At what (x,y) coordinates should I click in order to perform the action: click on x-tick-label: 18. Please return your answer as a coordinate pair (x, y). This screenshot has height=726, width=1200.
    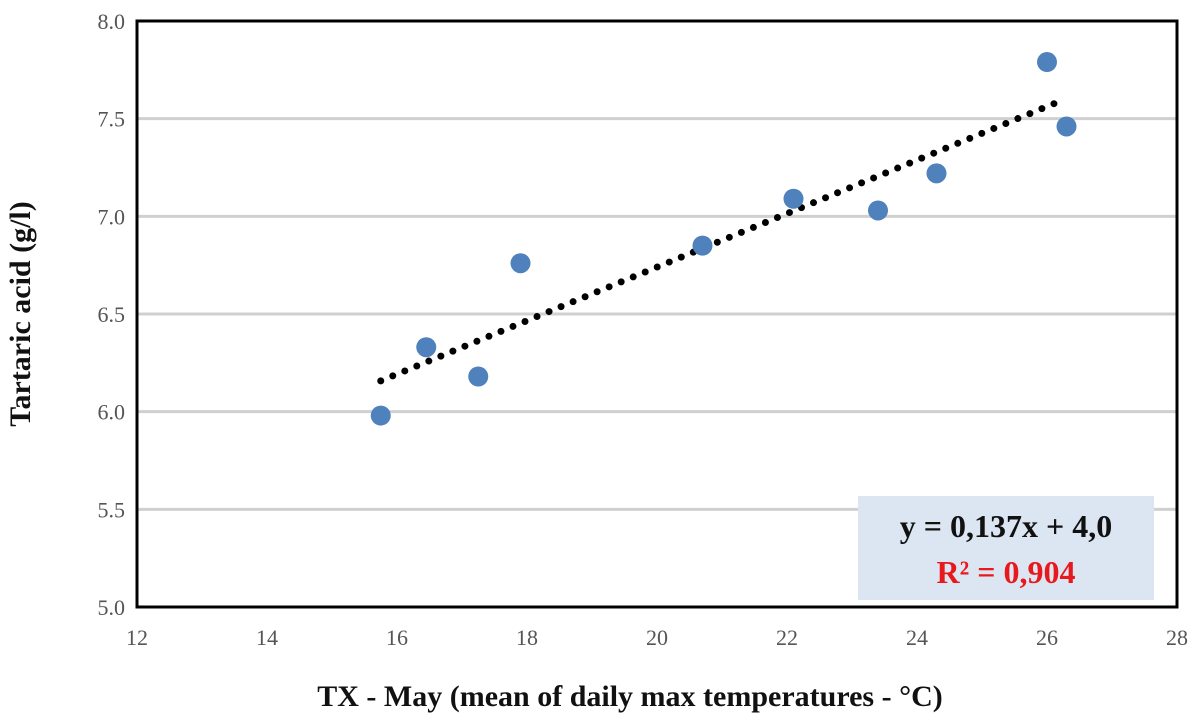
    Looking at the image, I should click on (527, 637).